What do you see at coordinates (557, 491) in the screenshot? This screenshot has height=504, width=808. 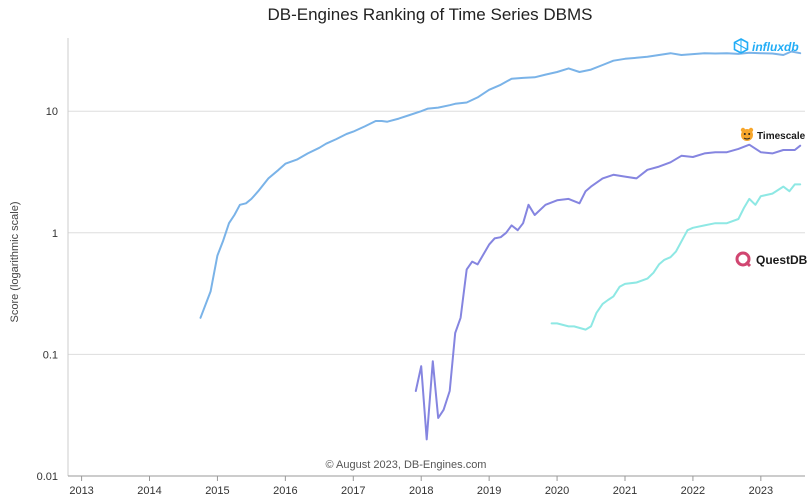 I see `x-tick-label: 2020` at bounding box center [557, 491].